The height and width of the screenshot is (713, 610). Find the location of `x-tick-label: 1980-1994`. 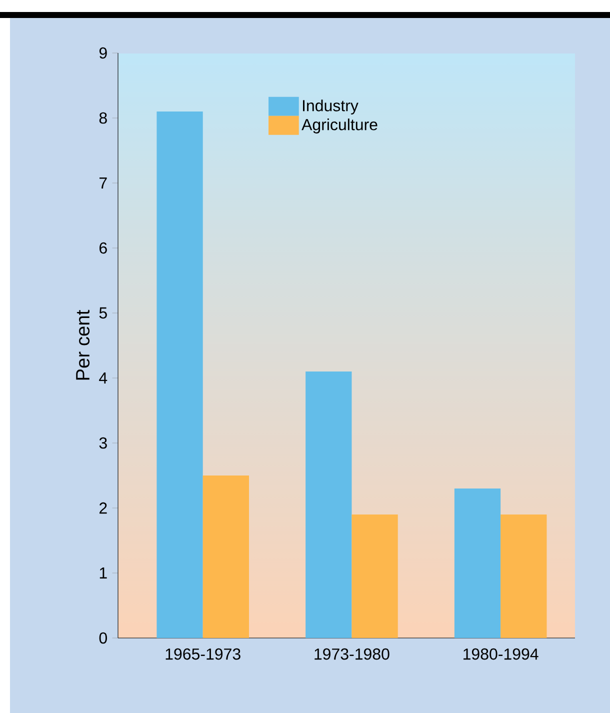

x-tick-label: 1980-1994 is located at coordinates (501, 654).